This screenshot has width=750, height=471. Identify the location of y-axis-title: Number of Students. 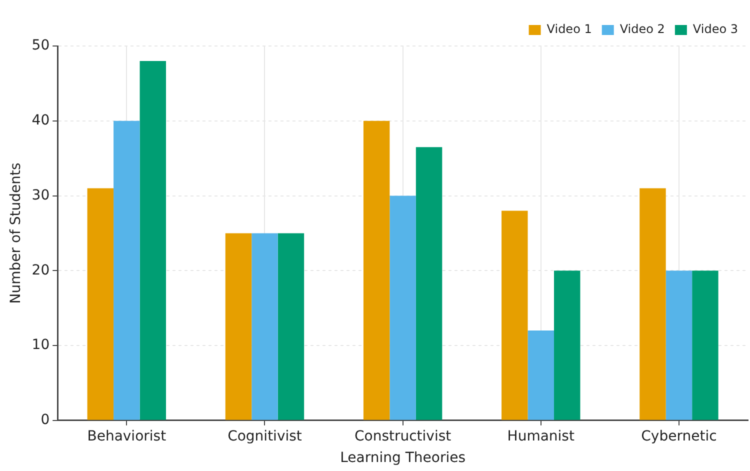
(16, 233).